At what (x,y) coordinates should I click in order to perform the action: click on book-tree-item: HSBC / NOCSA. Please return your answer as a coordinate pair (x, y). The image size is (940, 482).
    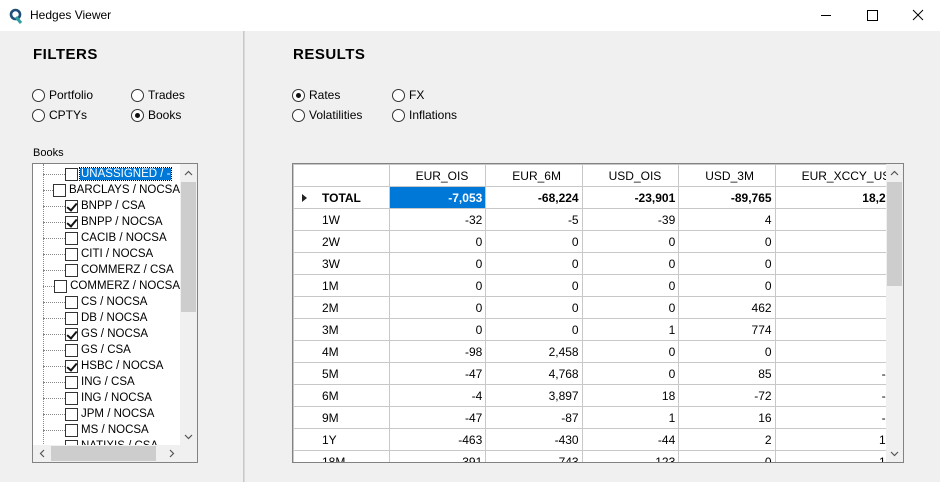
    Looking at the image, I should click on (107, 366).